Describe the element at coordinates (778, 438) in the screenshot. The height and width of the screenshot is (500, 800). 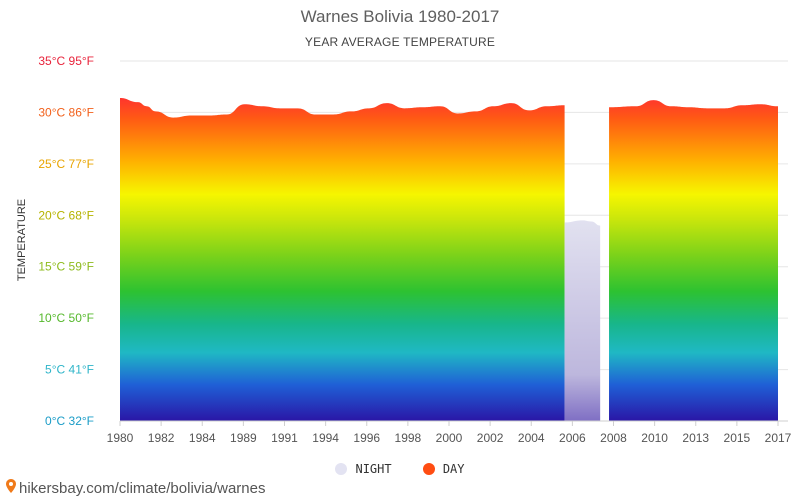
I see `x-tick-label: 2017` at that location.